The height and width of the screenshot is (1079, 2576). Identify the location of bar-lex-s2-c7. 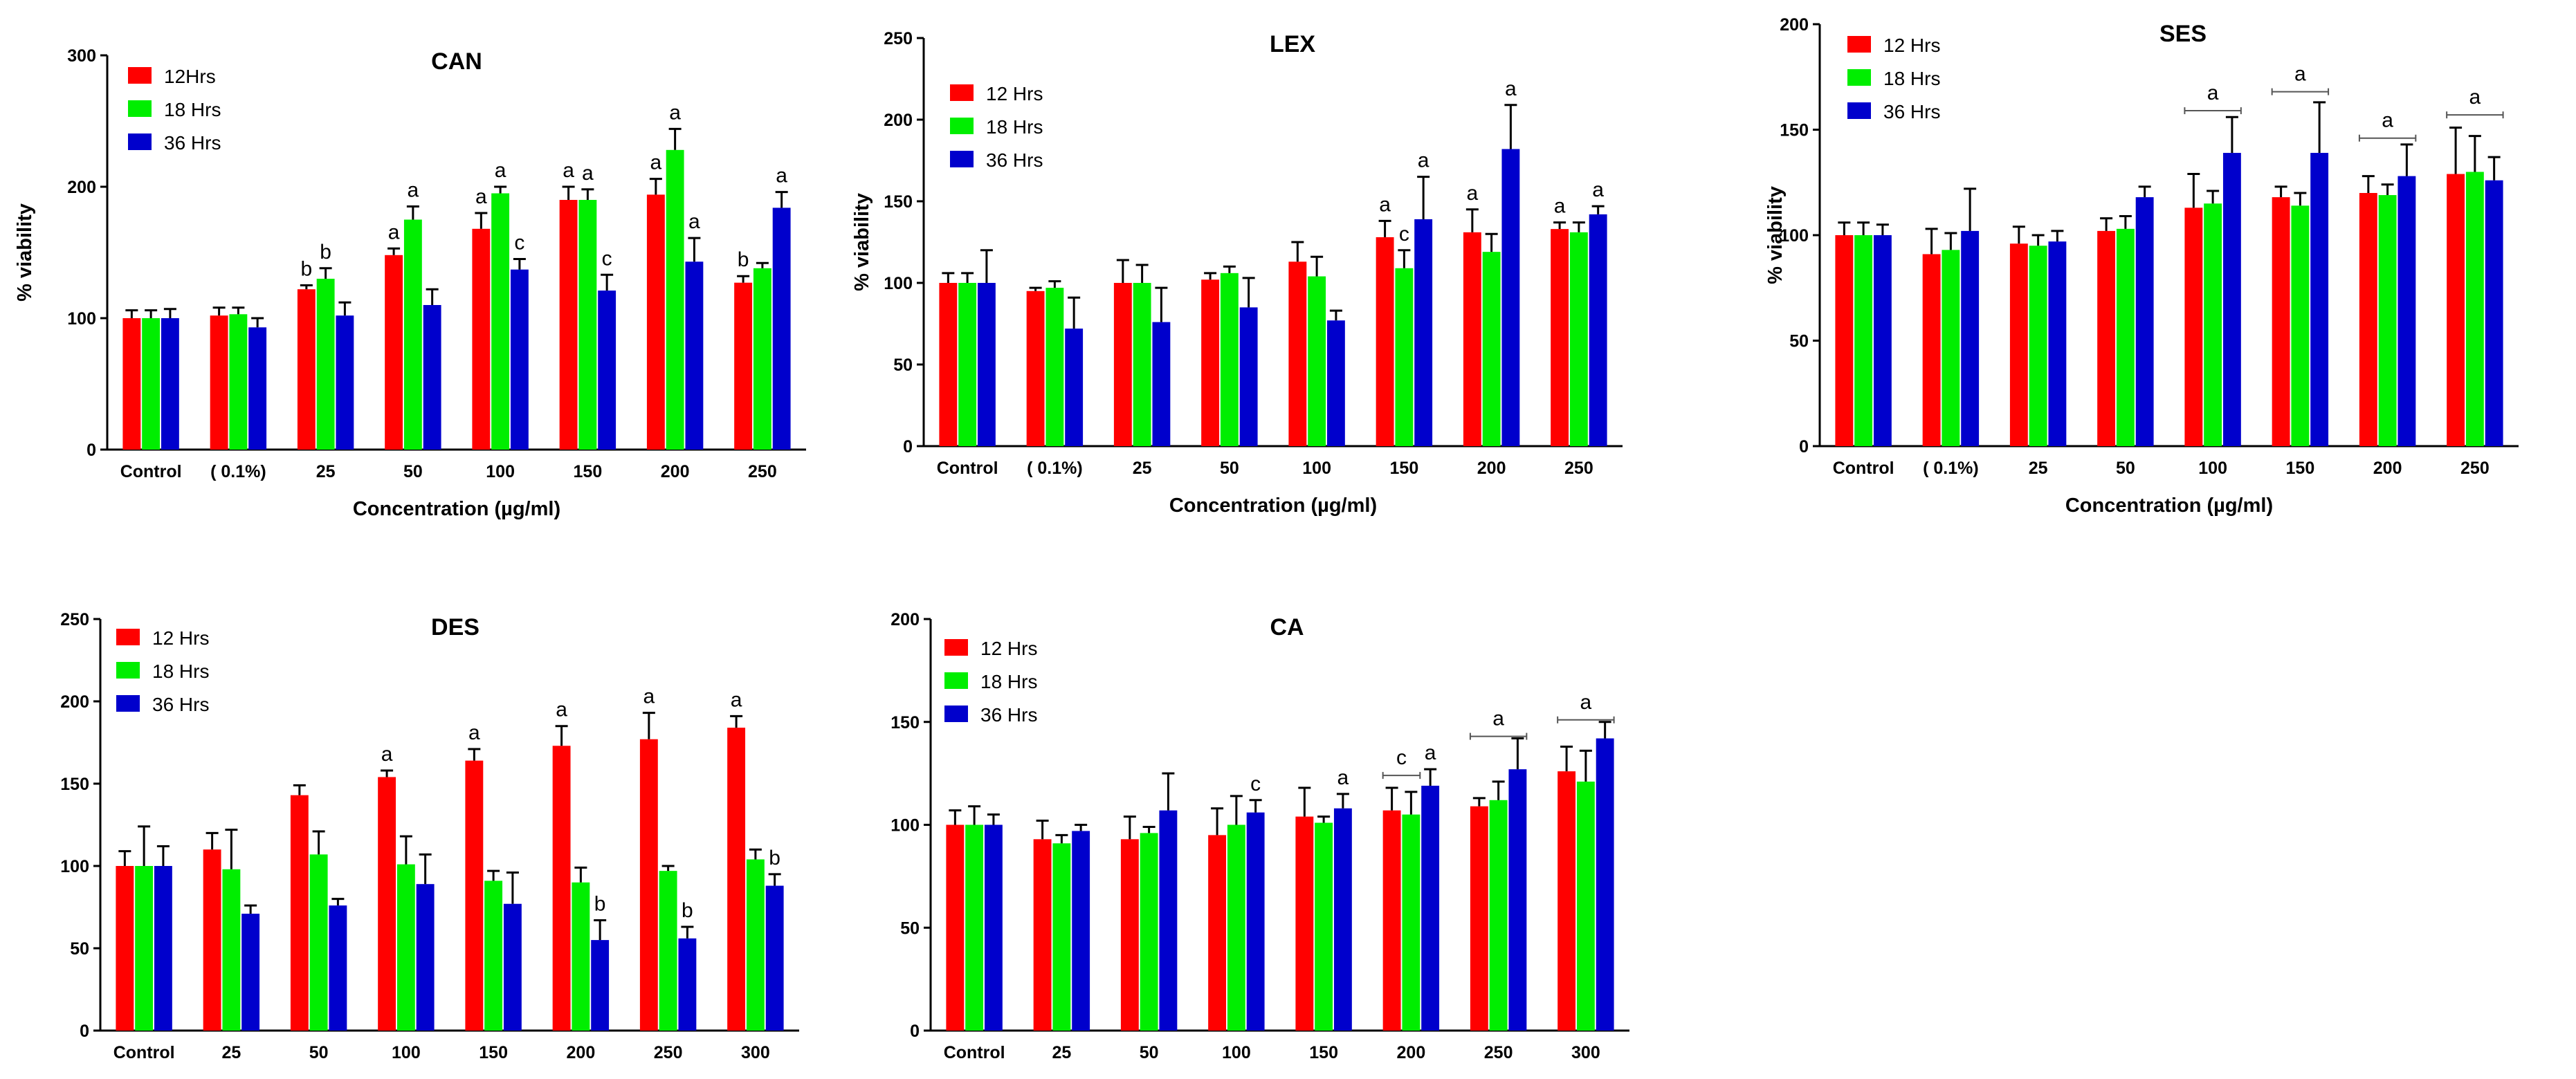
(1598, 330).